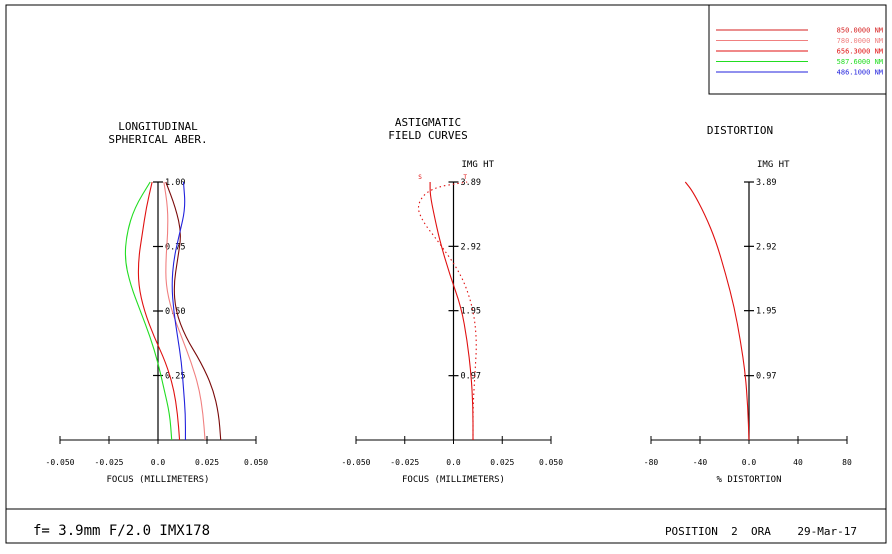 The image size is (892, 554). I want to click on sagittal-curve-label: S, so click(420, 177).